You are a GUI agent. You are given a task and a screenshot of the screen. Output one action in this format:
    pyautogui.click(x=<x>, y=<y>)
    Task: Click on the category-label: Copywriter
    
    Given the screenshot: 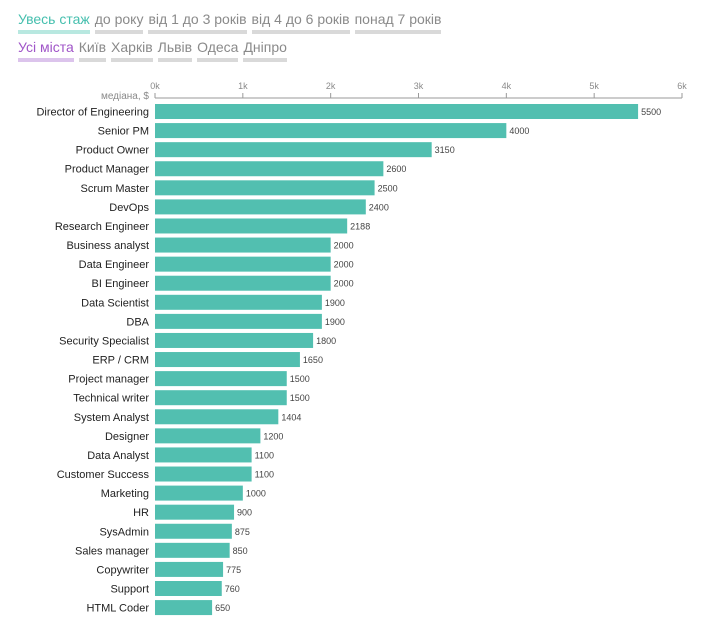 What is the action you would take?
    pyautogui.click(x=122, y=570)
    